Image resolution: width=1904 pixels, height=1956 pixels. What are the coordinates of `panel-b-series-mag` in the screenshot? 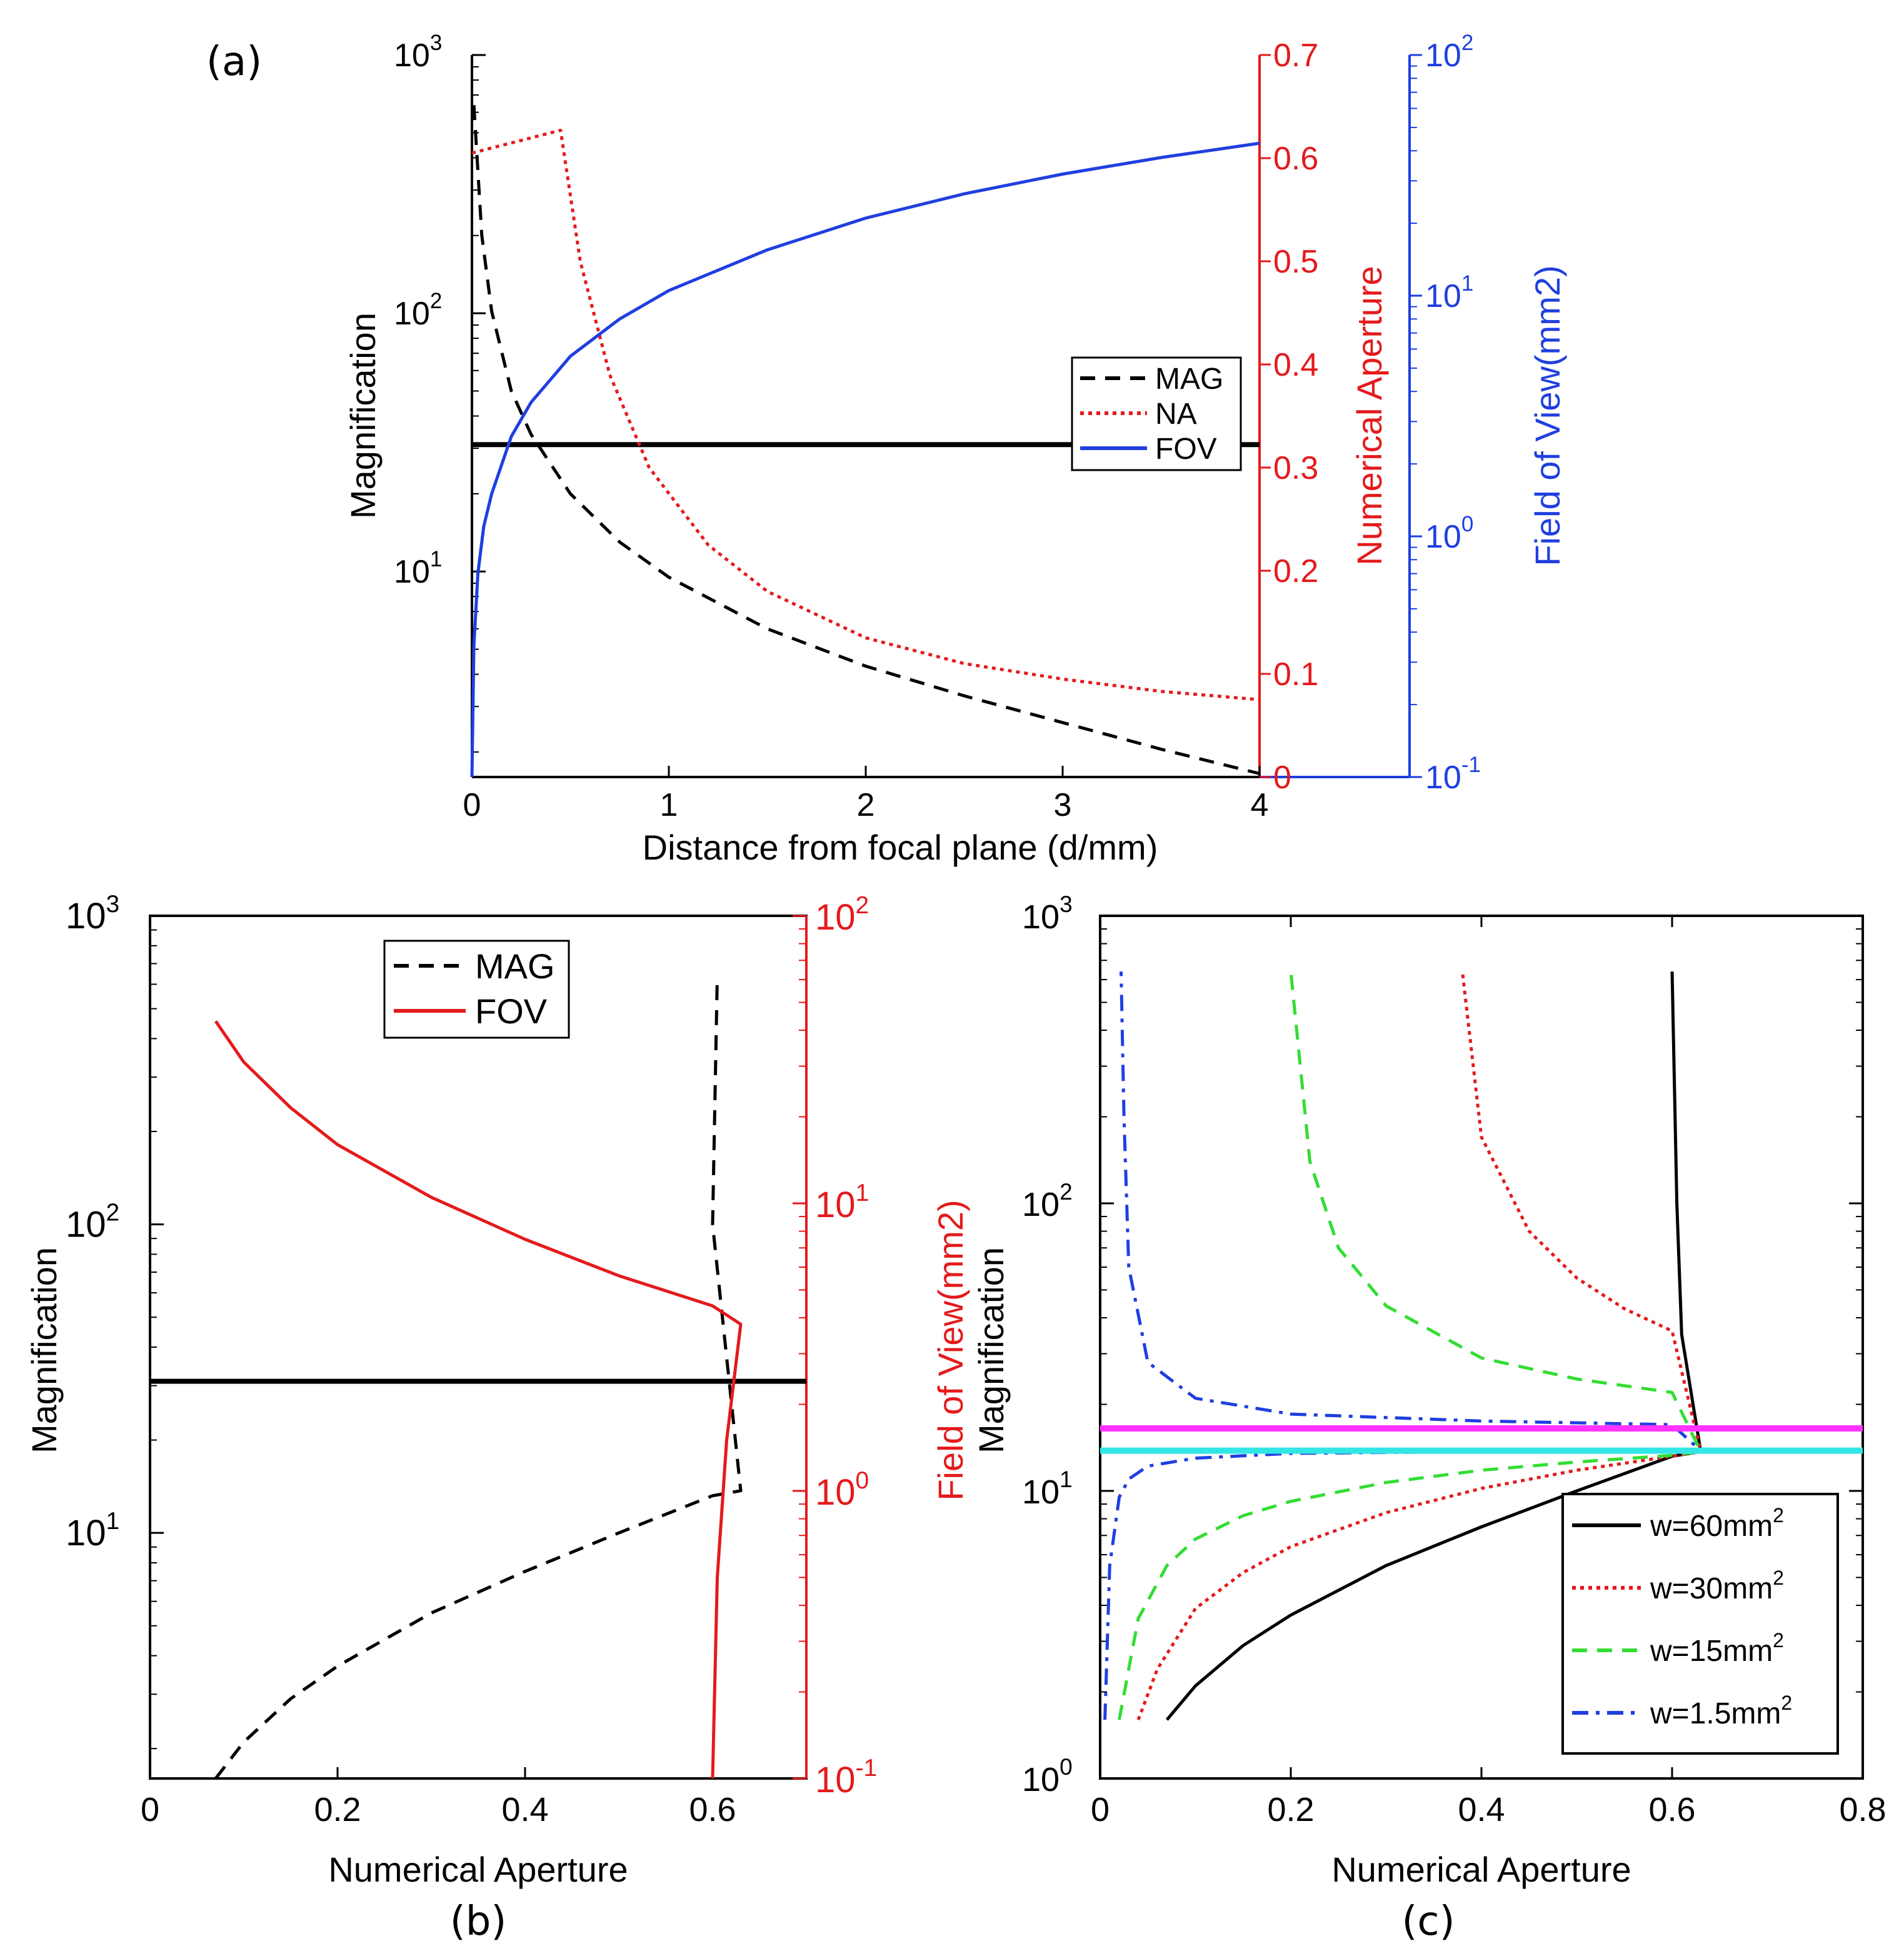 It's located at (479, 1377).